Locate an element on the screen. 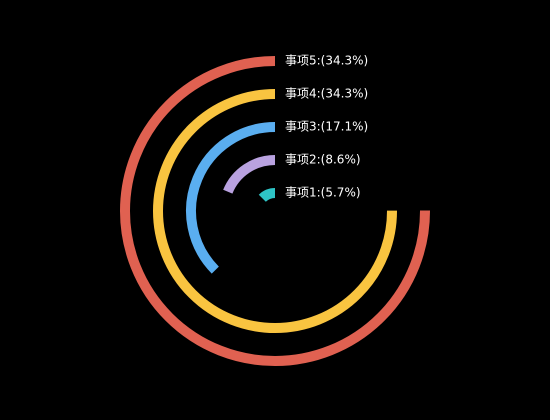 Image resolution: width=550 pixels, height=420 pixels. bar-label: 事项3:(17.1%) is located at coordinates (326, 127).